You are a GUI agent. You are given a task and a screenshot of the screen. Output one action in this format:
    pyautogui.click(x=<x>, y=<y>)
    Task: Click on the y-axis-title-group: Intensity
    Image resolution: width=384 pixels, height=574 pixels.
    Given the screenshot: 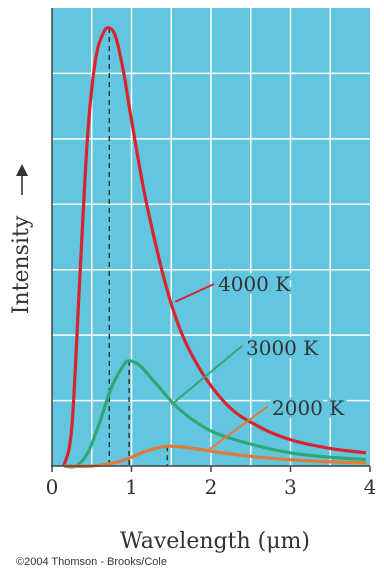 What is the action you would take?
    pyautogui.click(x=21, y=239)
    